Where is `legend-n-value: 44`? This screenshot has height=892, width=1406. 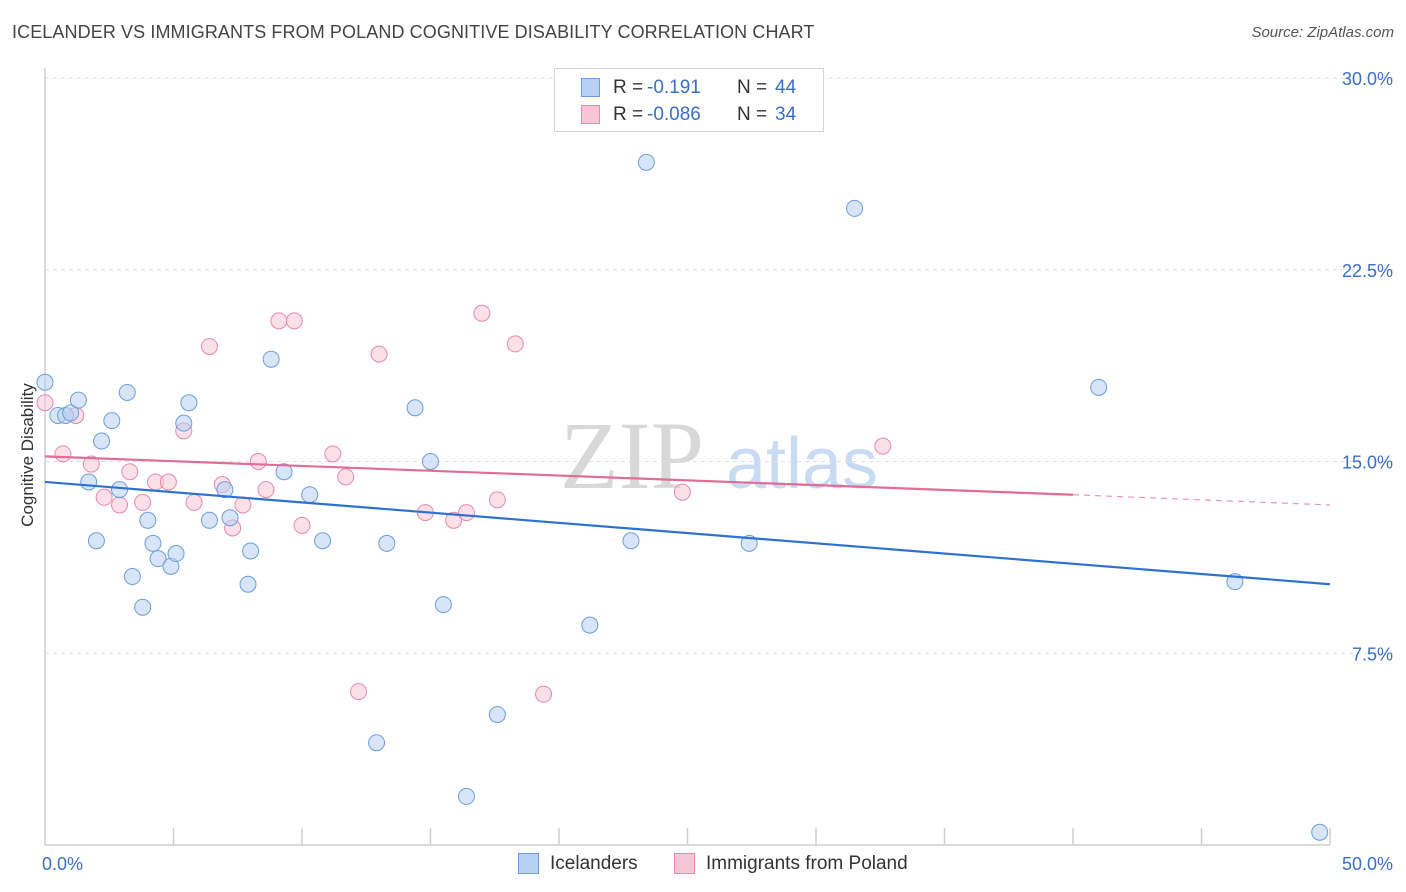 legend-n-value: 44 is located at coordinates (786, 87).